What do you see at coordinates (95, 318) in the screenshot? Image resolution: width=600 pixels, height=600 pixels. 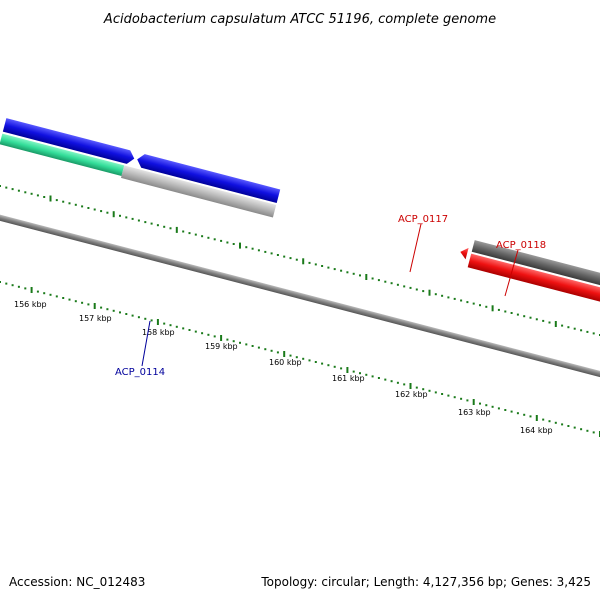 I see `tick-label: 157 kbp` at bounding box center [95, 318].